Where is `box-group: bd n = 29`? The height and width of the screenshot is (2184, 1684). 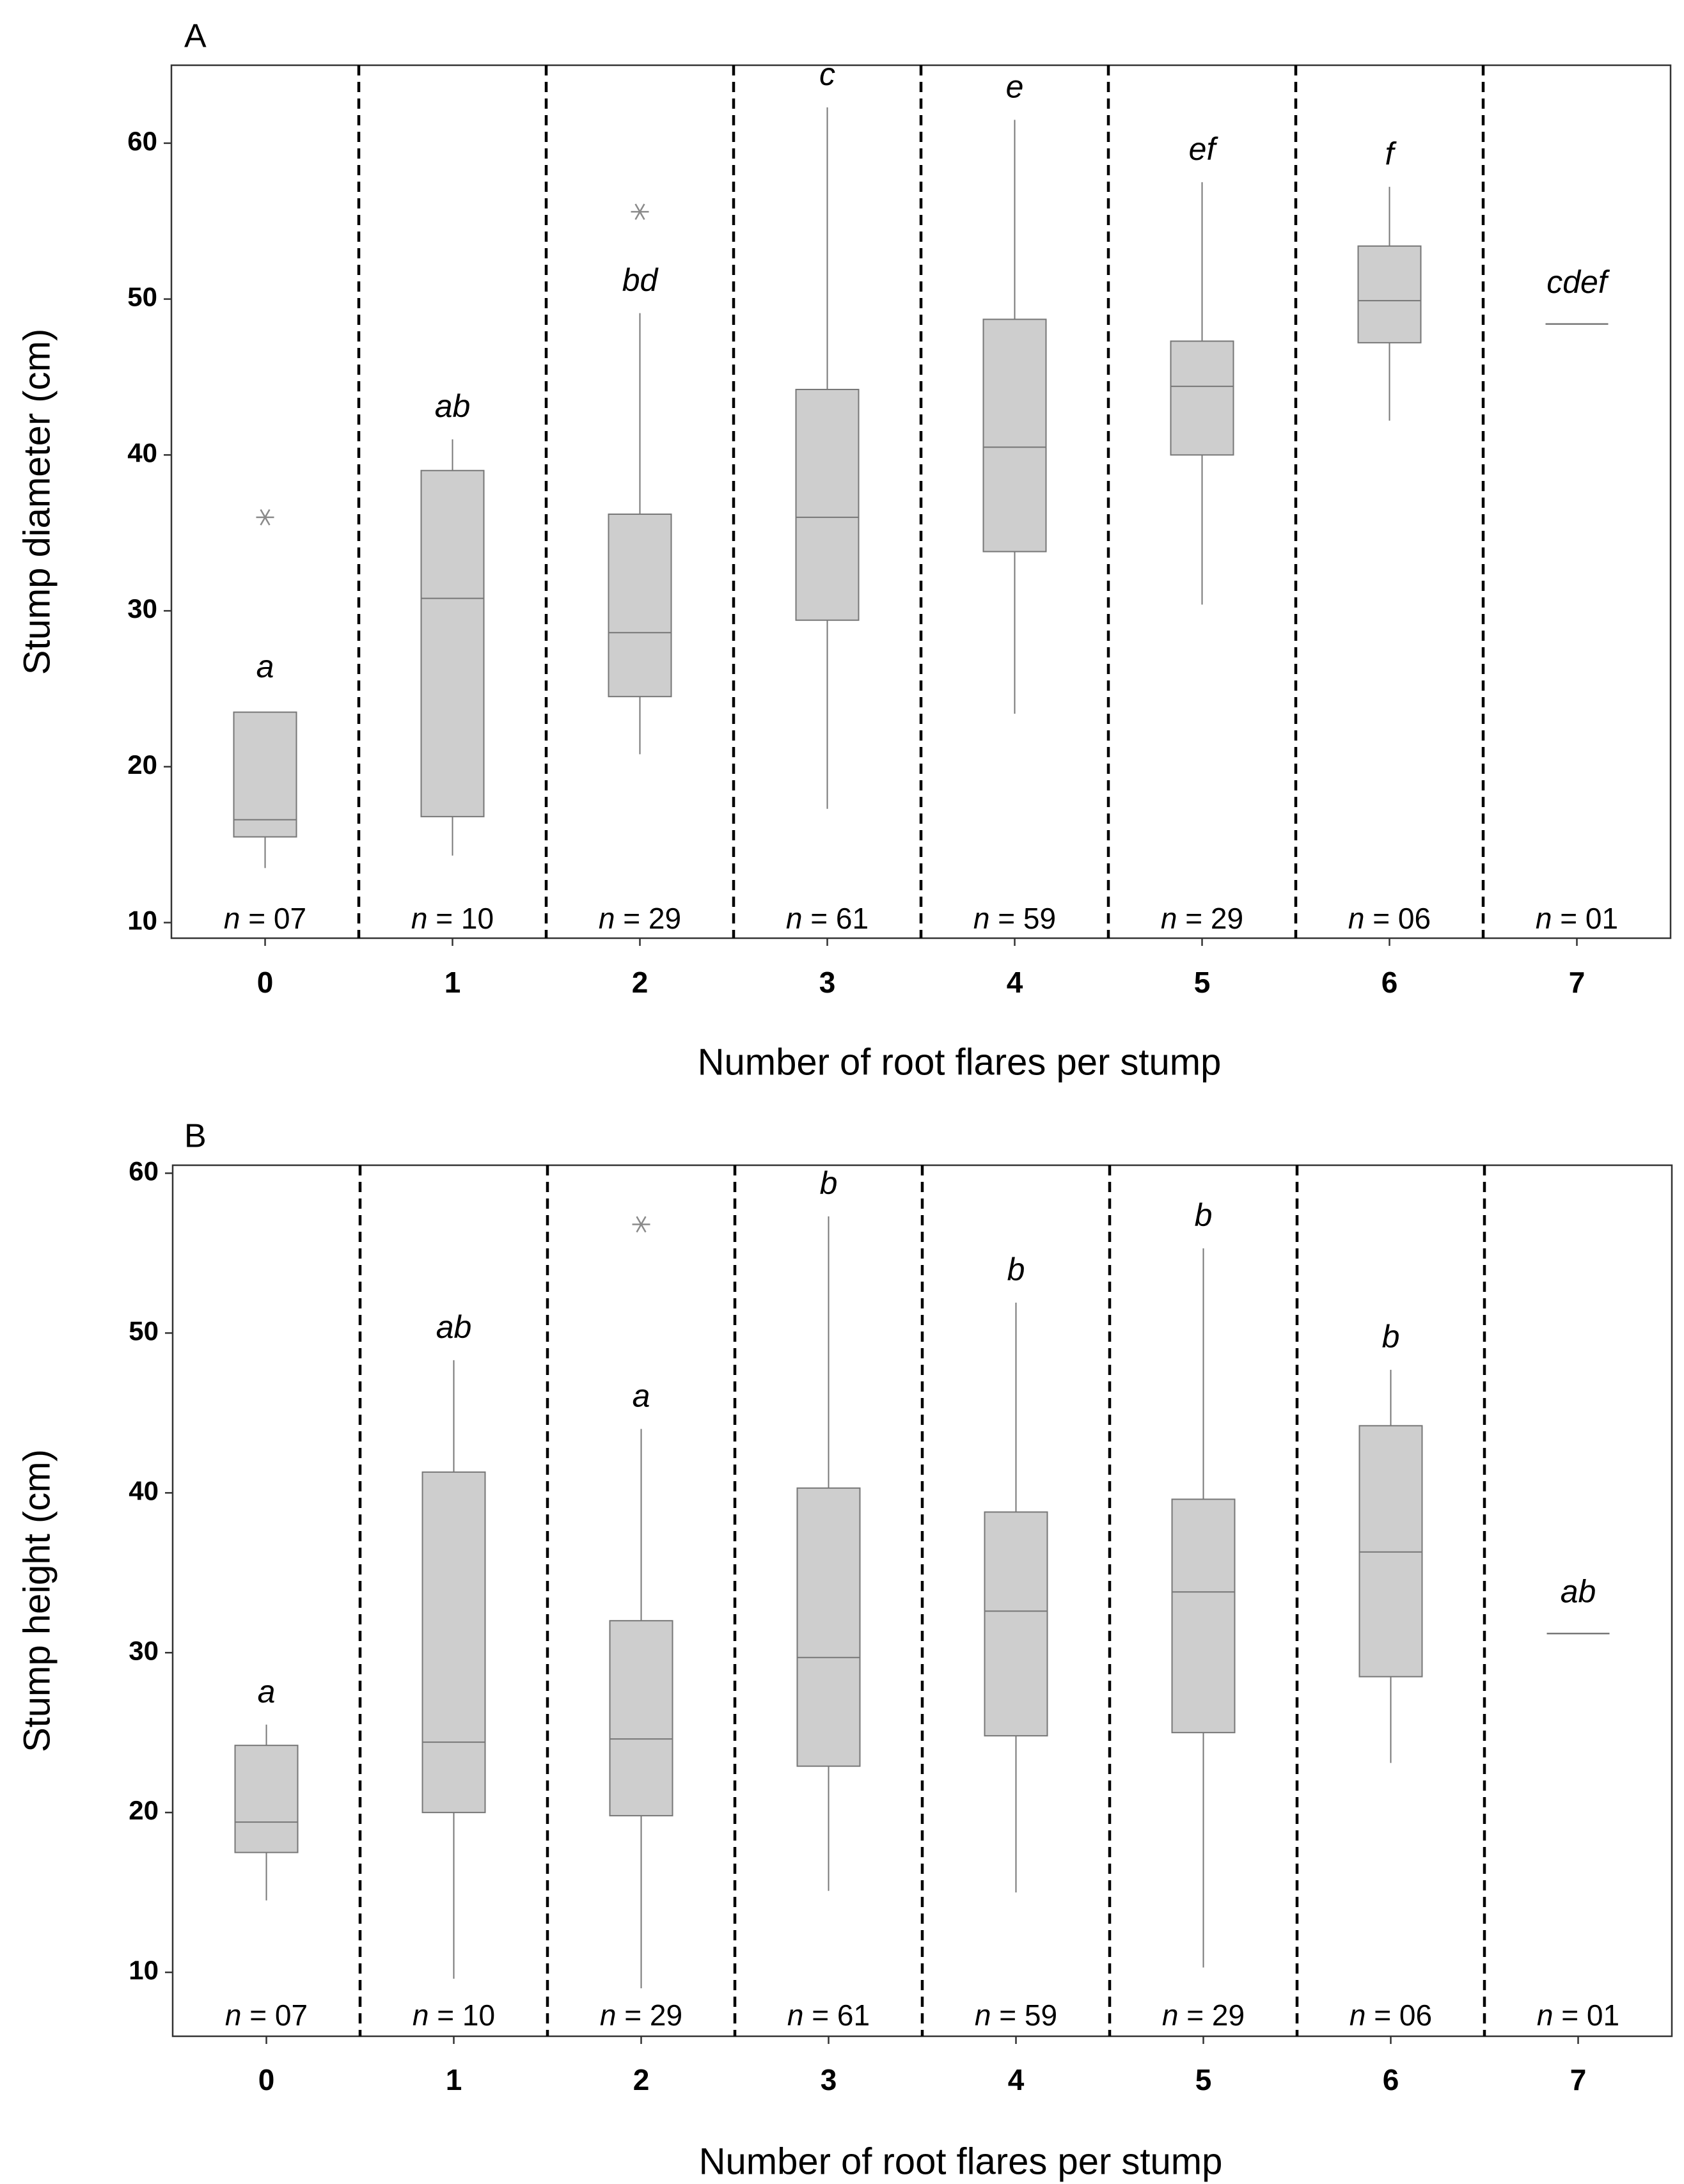
box-group: bd n = 29 is located at coordinates (640, 569).